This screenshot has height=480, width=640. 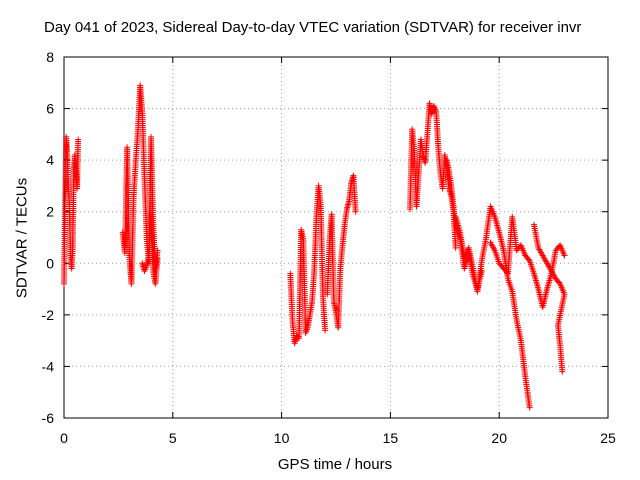 I want to click on y-tick-label: -4, so click(x=48, y=366).